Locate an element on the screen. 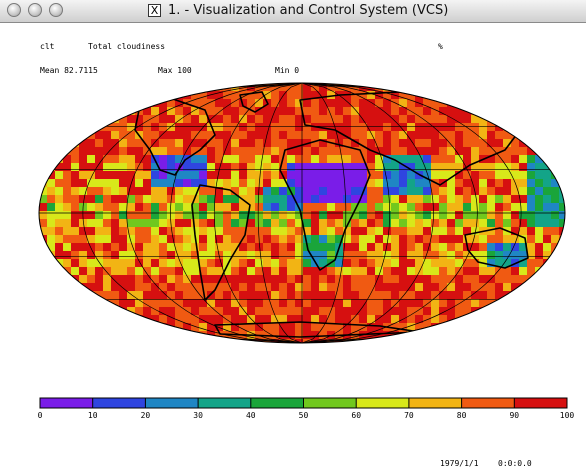 The width and height of the screenshot is (586, 470). minimize-button is located at coordinates (35, 10).